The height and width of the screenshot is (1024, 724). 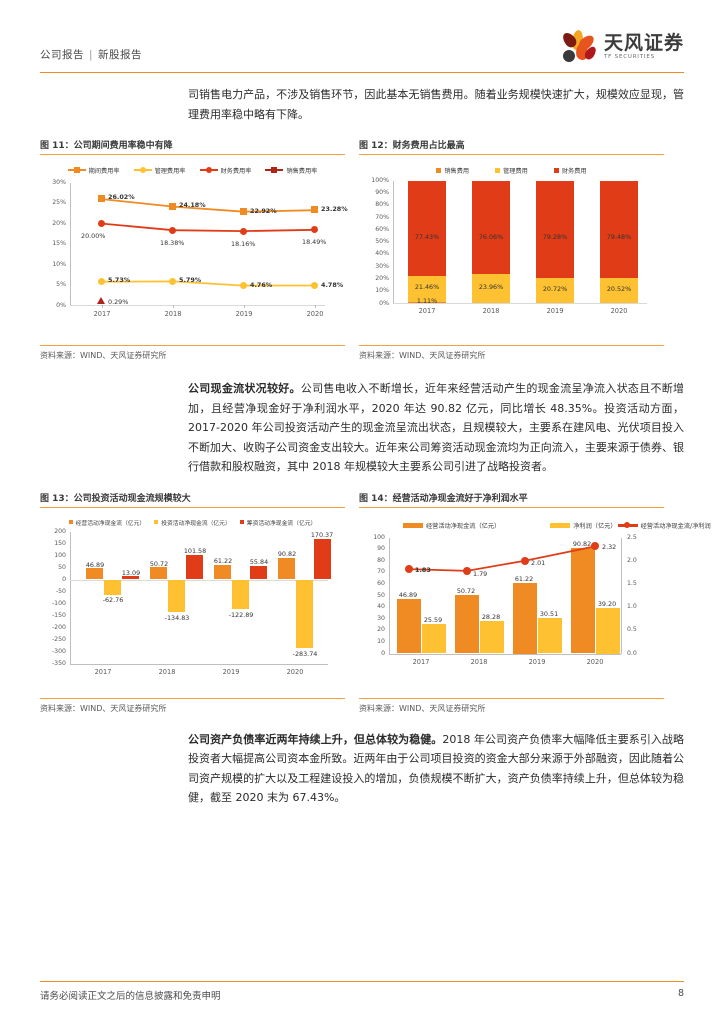 What do you see at coordinates (535, 603) in the screenshot?
I see `figure-14-plot-area: 经营活动净现金流（亿元） 净利润（亿元） 经营活动净现金流/净利润` at bounding box center [535, 603].